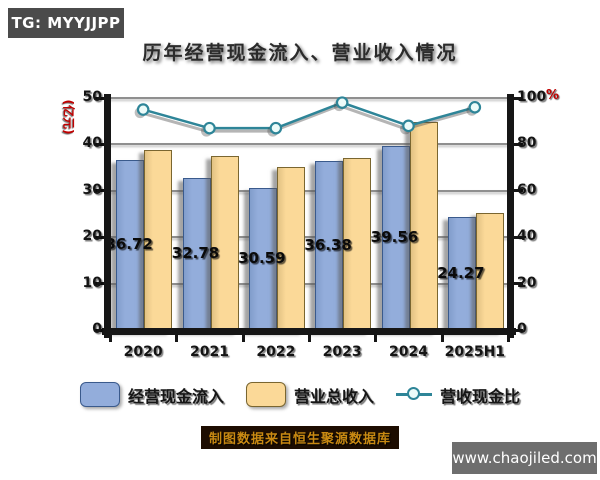  I want to click on left-axis-tick-label: 20, so click(92, 236).